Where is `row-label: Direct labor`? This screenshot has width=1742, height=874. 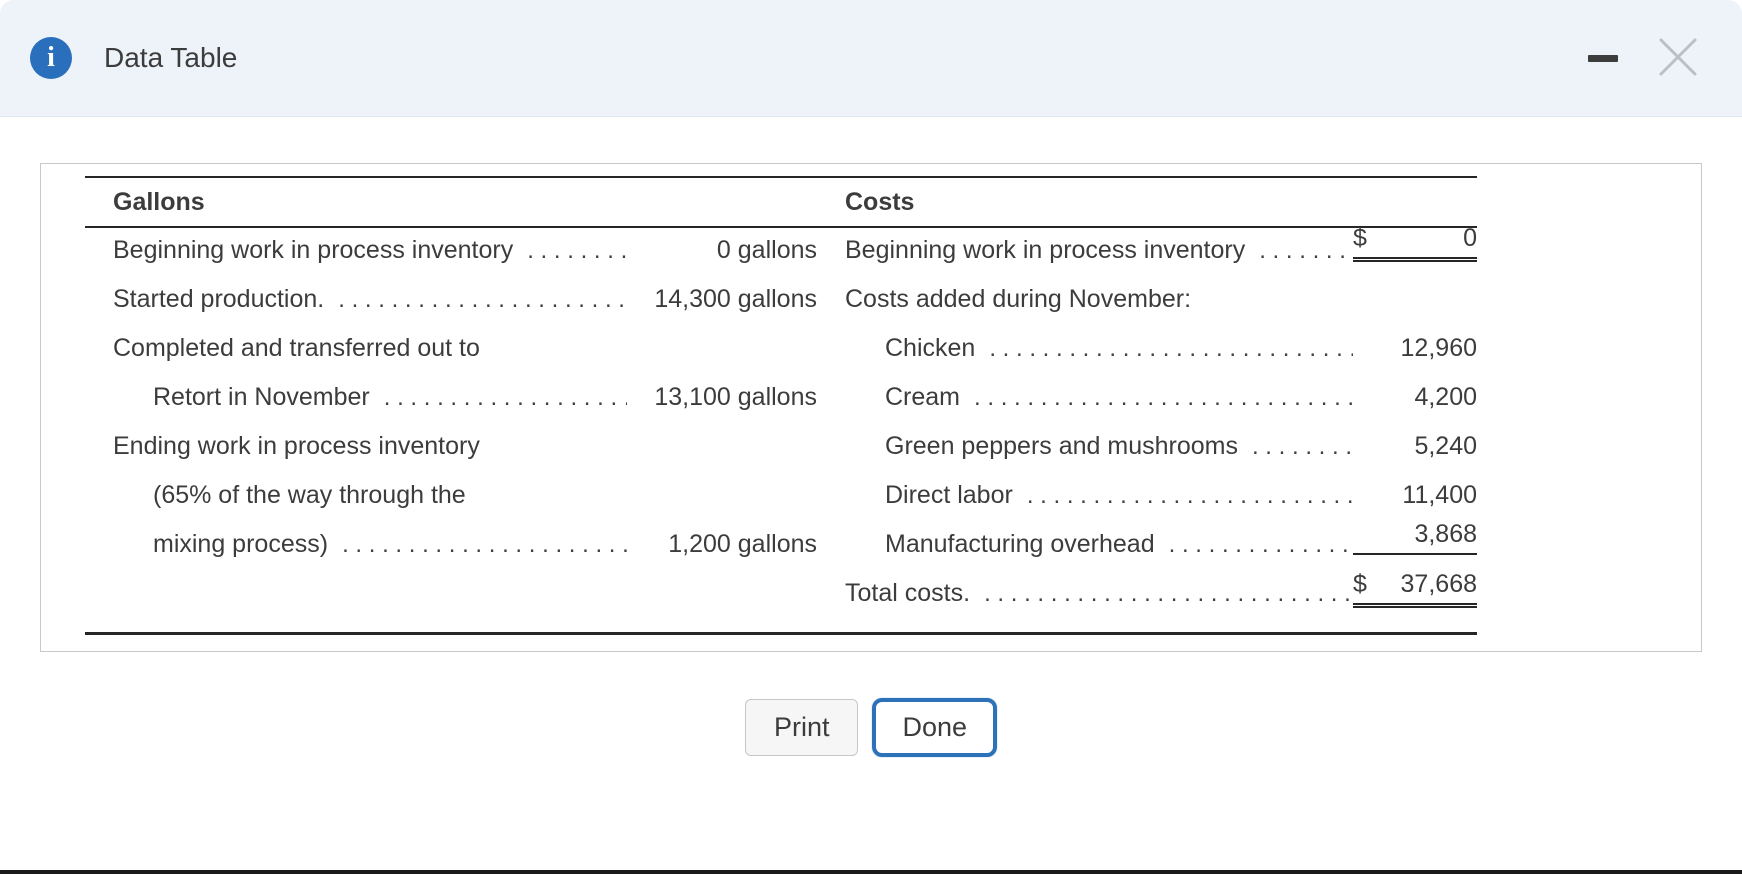
row-label: Direct labor is located at coordinates (949, 495).